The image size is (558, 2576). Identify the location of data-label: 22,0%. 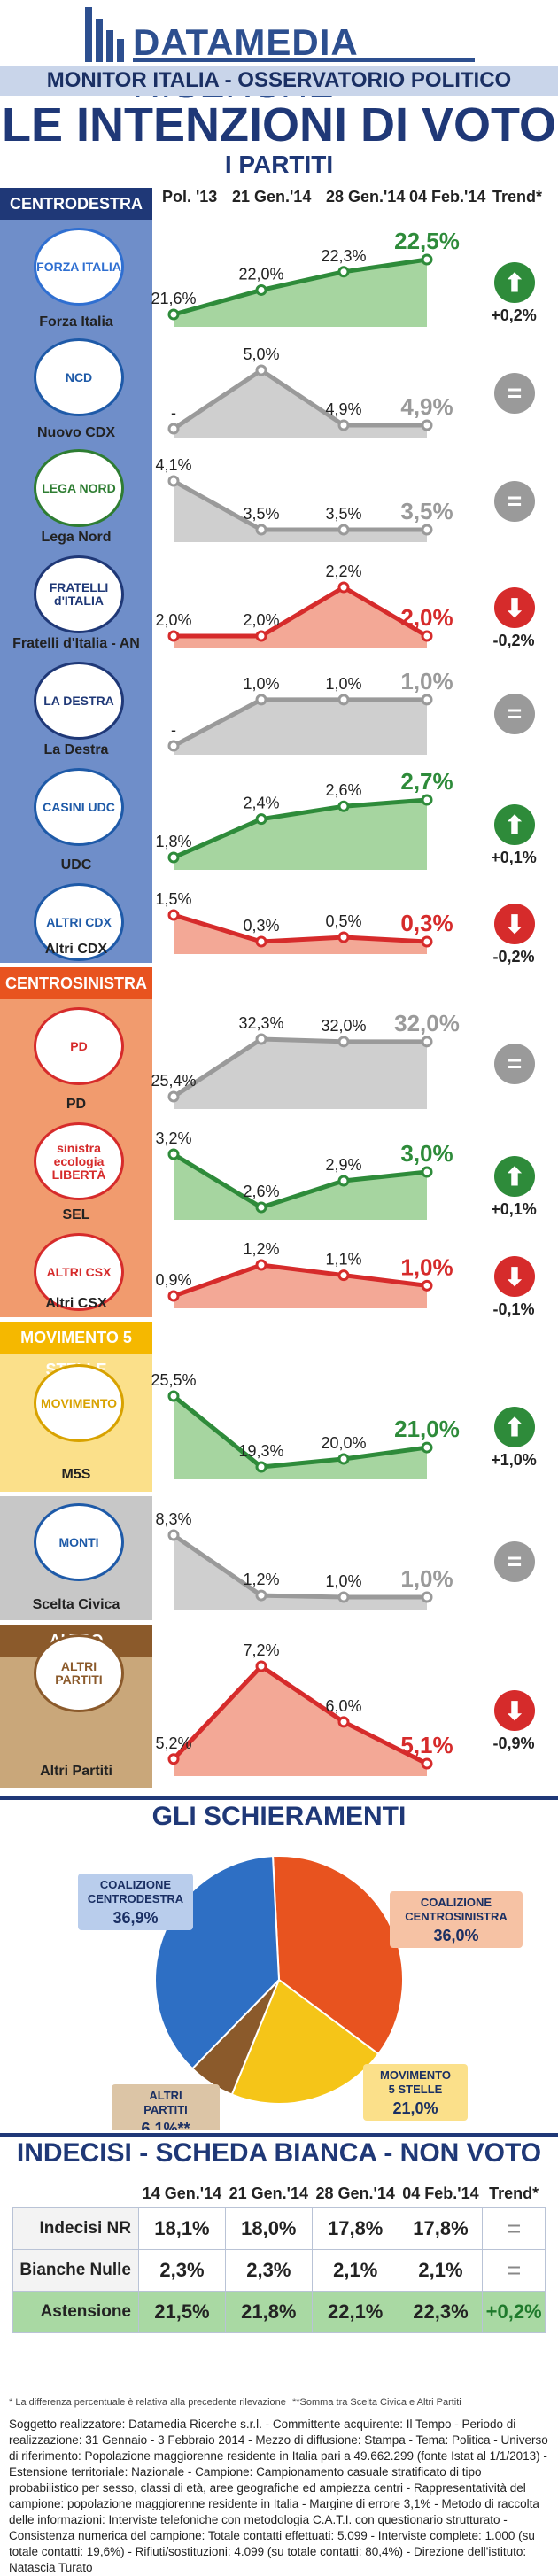
(260, 274).